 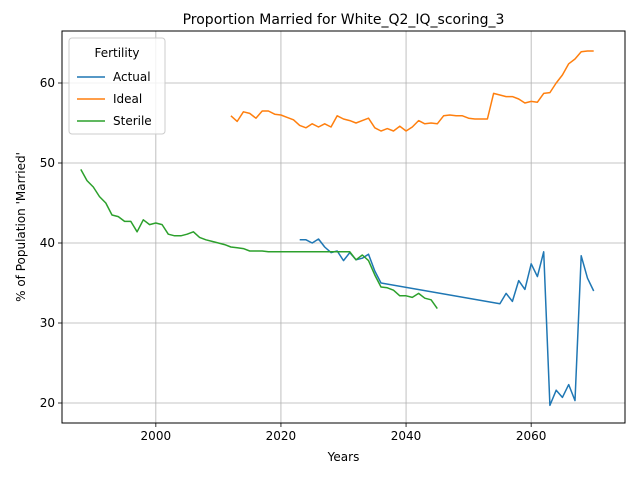 What do you see at coordinates (21, 227) in the screenshot?
I see `y-axis-label: % of Population 'Married'` at bounding box center [21, 227].